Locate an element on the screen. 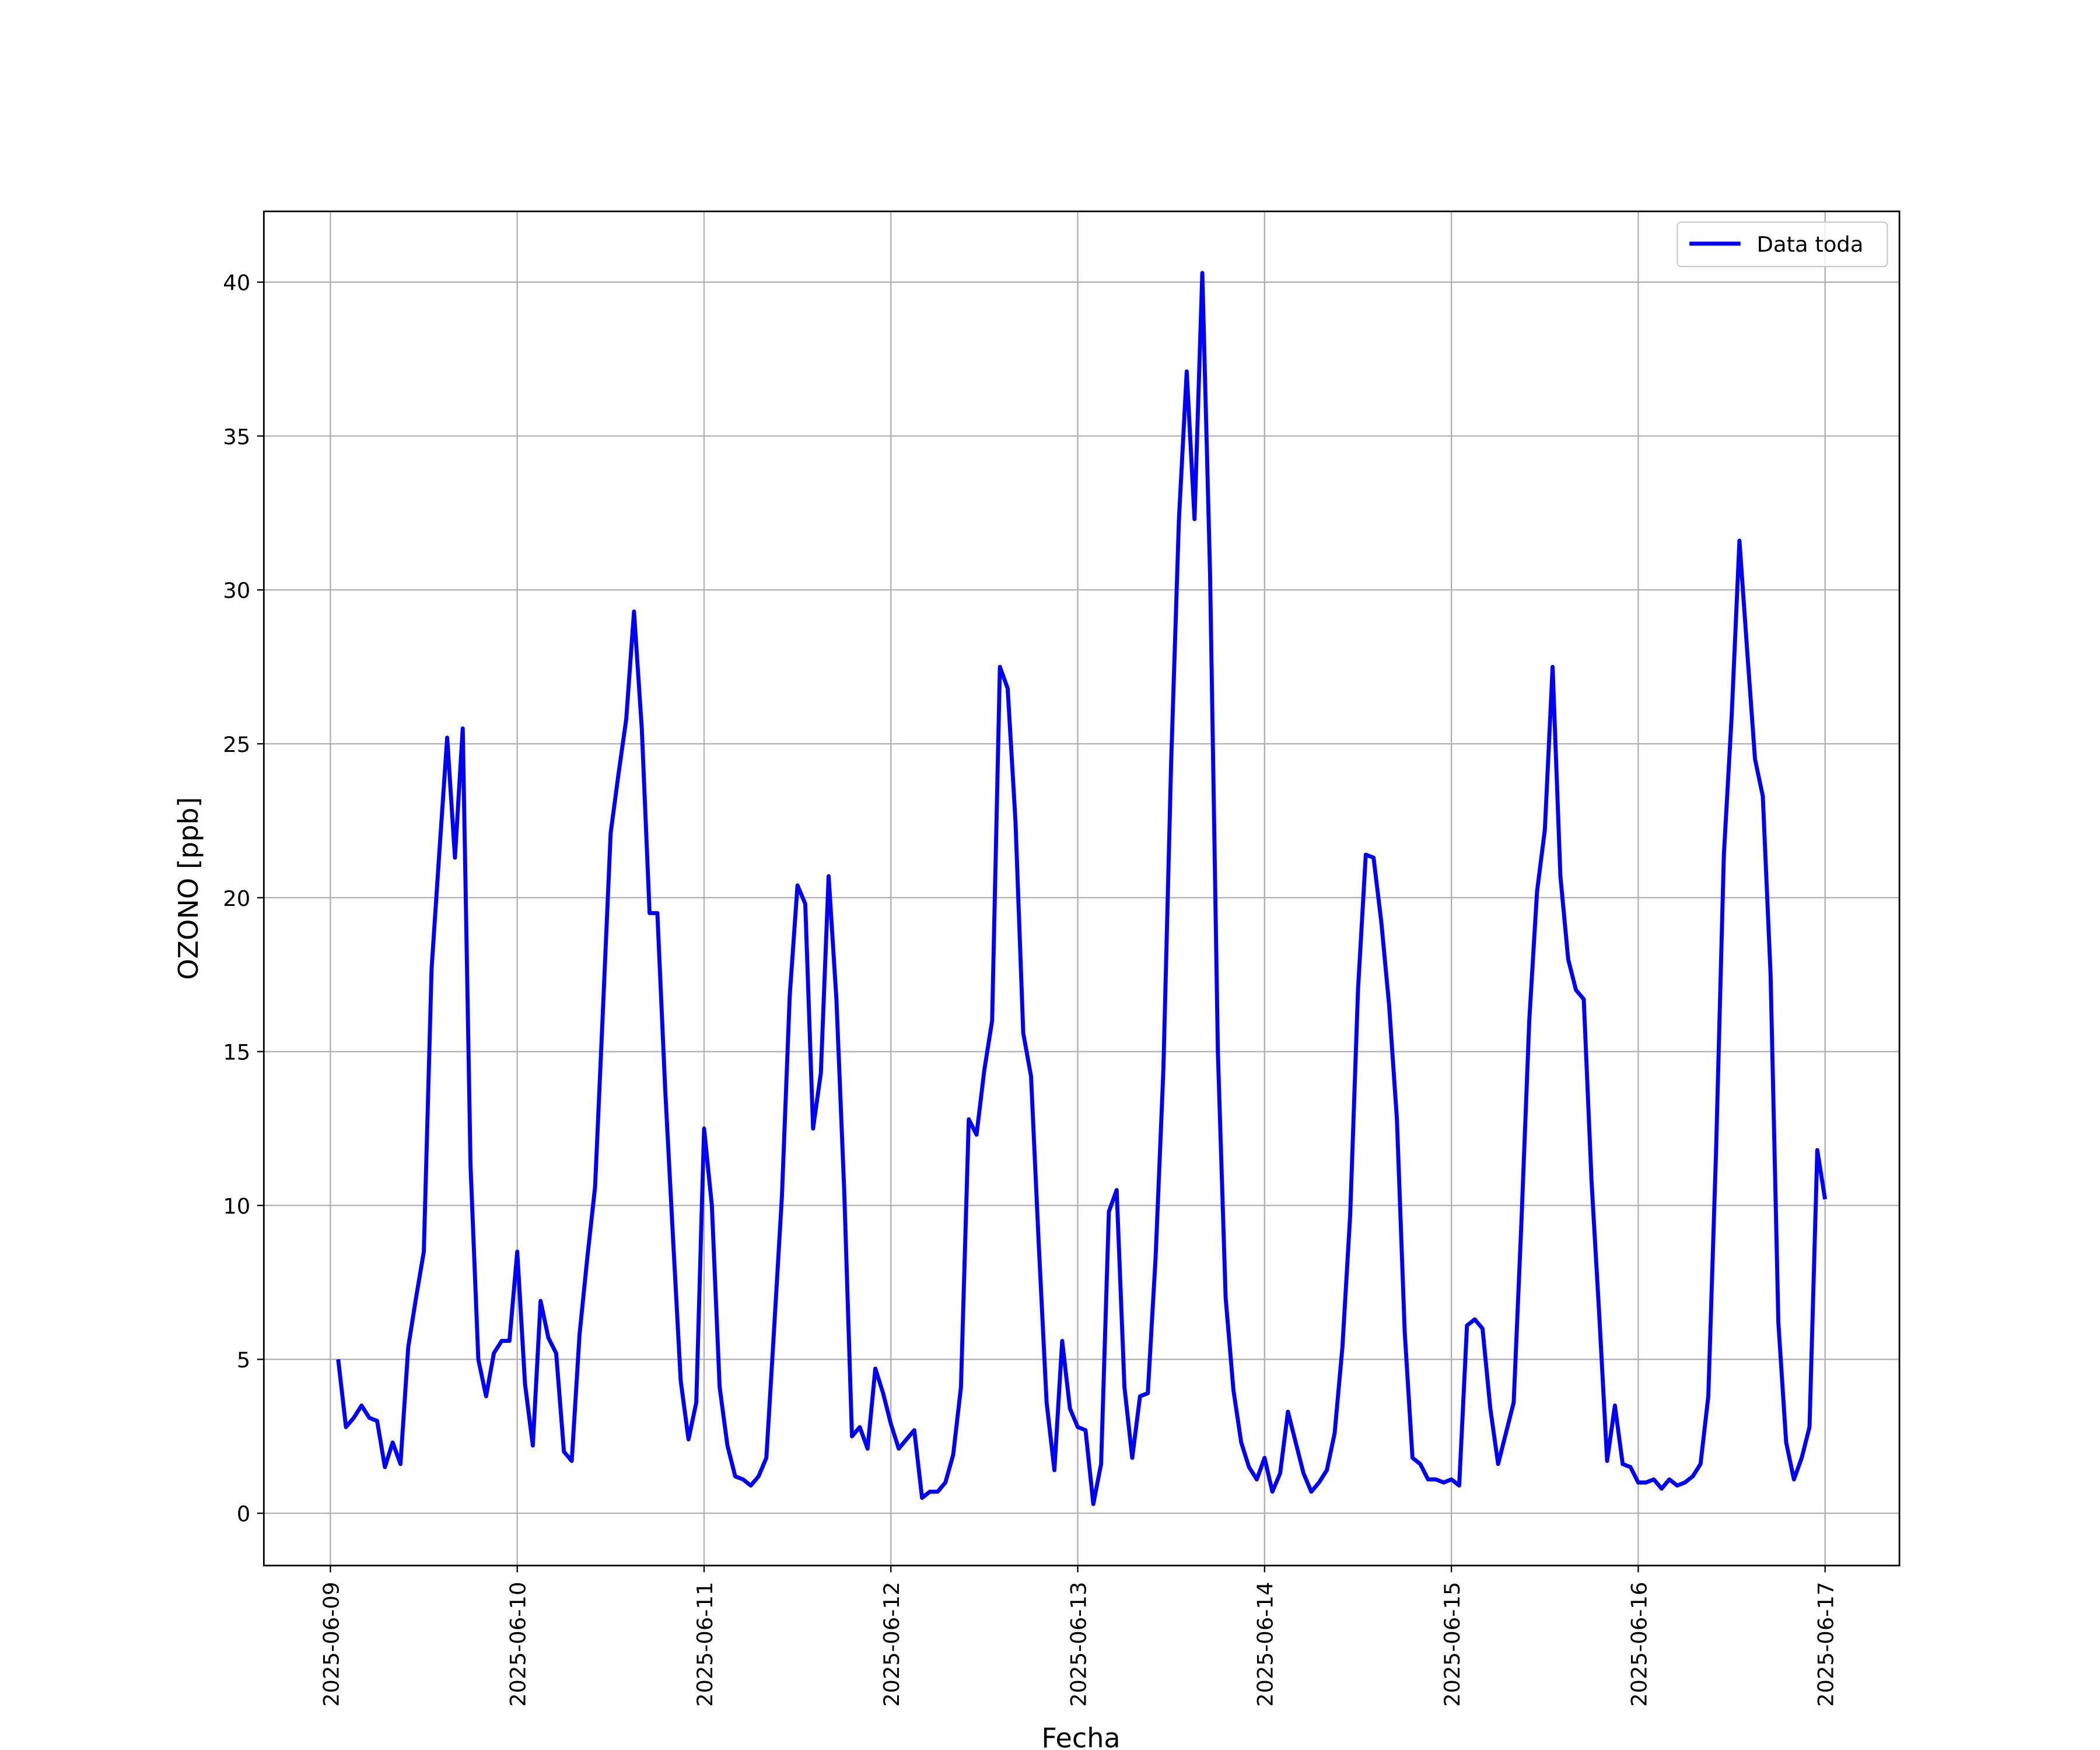 The image size is (2100, 1750). legend-box is located at coordinates (1782, 244).